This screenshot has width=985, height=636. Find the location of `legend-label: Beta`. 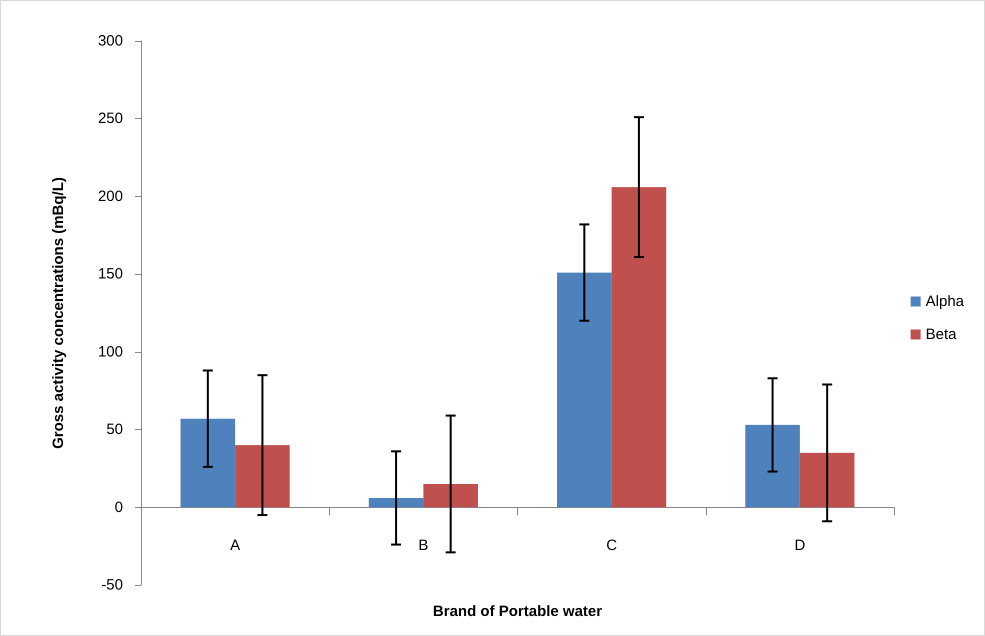

legend-label: Beta is located at coordinates (942, 334).